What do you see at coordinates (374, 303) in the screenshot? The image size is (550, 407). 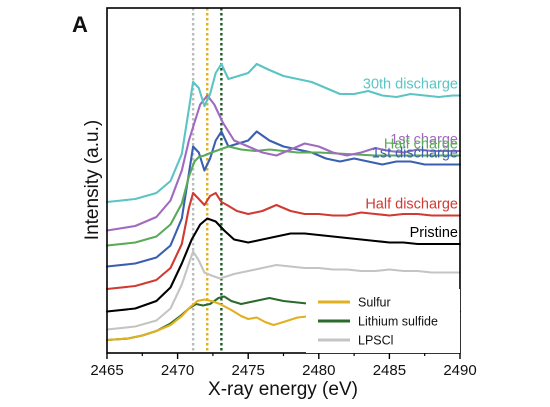 I see `legend-label-sulfur: Sulfur` at bounding box center [374, 303].